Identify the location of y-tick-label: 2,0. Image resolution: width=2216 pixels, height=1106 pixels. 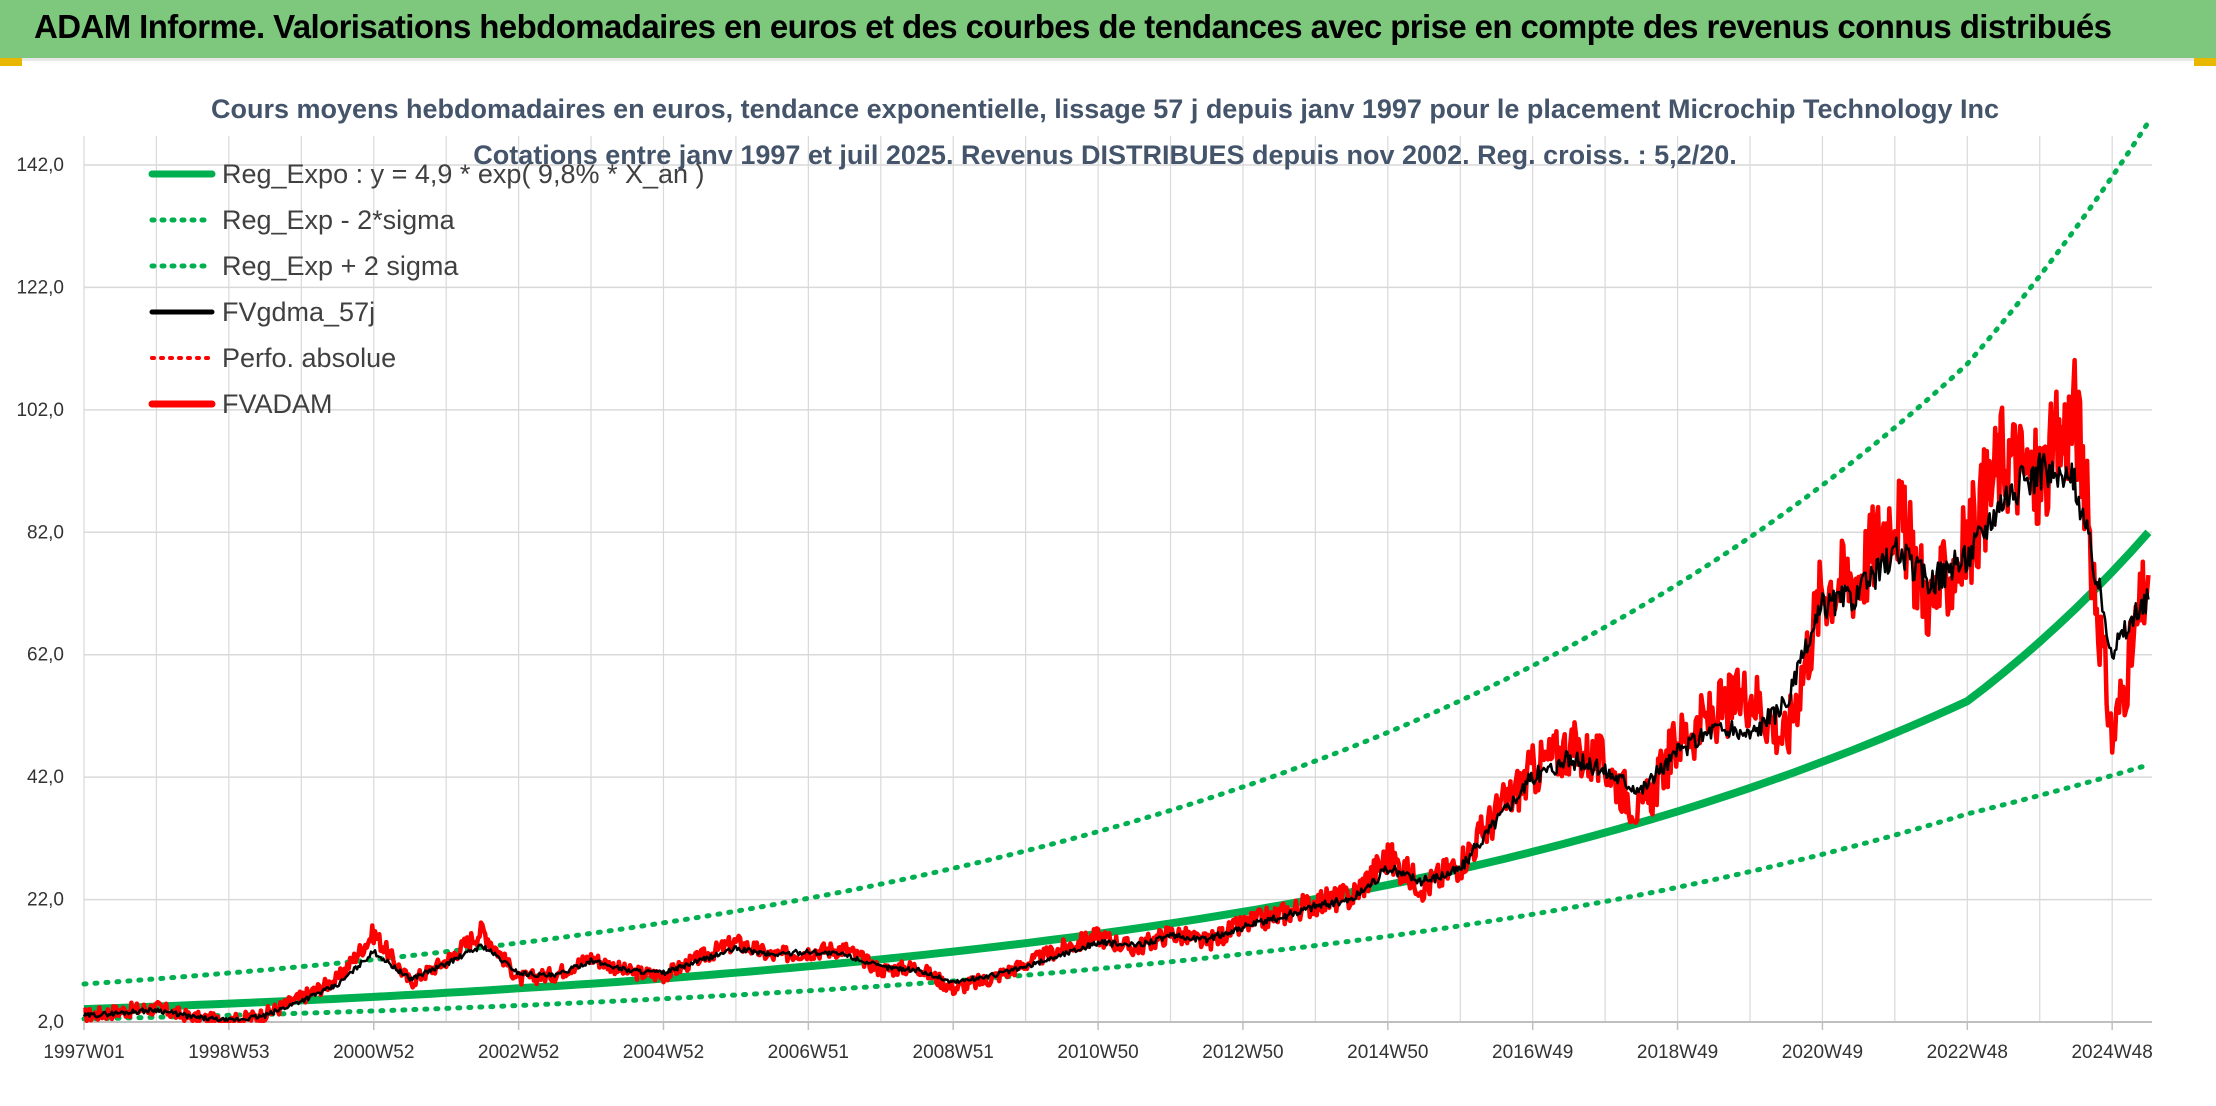
(51, 1022).